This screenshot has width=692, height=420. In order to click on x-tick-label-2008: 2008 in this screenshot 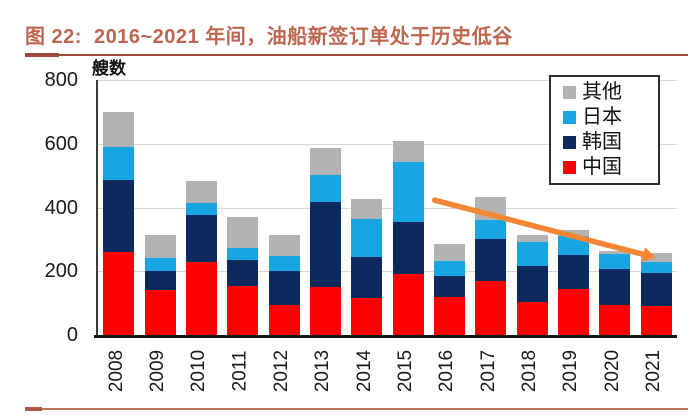, I will do `click(116, 371)`.